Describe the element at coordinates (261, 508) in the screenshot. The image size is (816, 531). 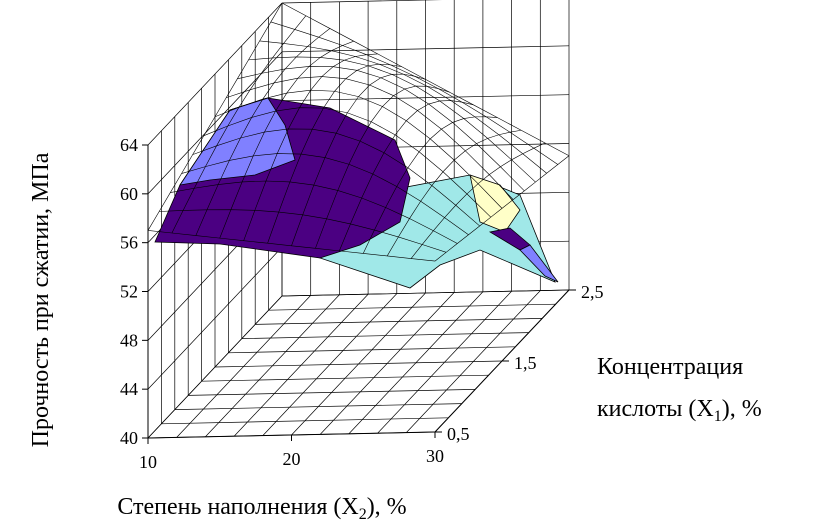
I see `x-axis-label: Степень наполнения (X2), %` at that location.